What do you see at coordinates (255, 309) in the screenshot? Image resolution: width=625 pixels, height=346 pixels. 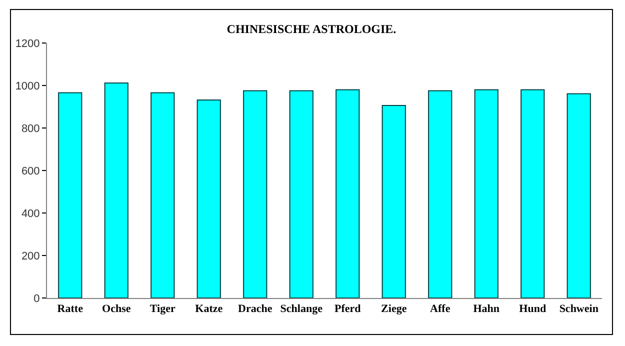 I see `x-tick-label: Drache` at bounding box center [255, 309].